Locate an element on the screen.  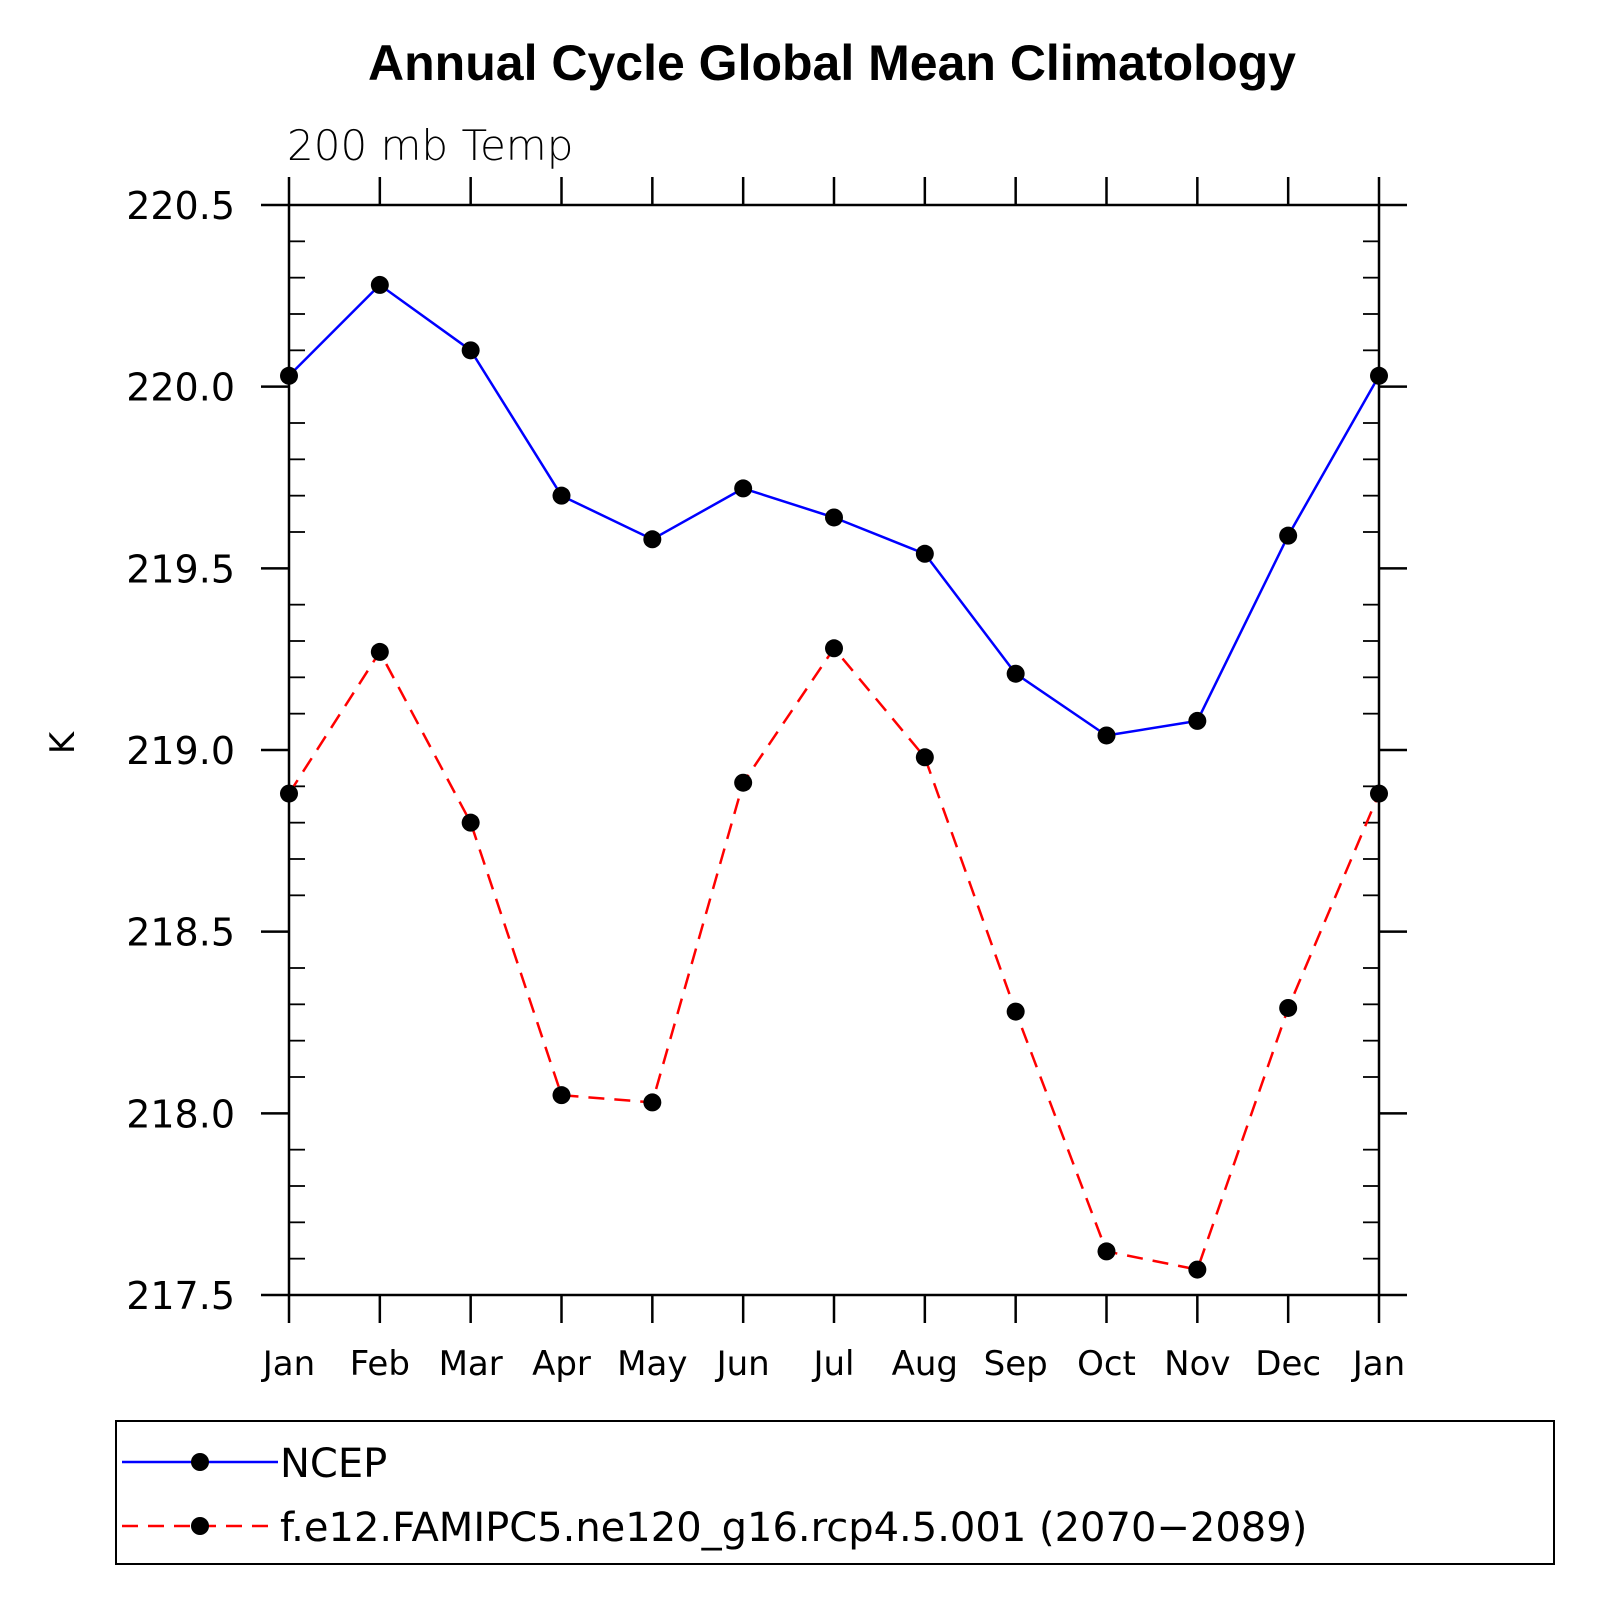
y-tick-label: 217.5 is located at coordinates (180, 1296).